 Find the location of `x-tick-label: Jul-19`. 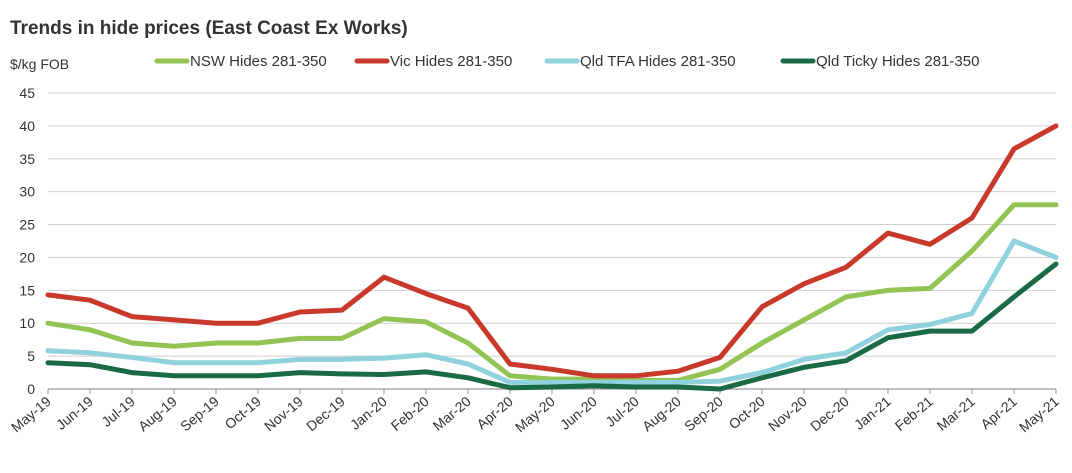

x-tick-label: Jul-19 is located at coordinates (118, 411).